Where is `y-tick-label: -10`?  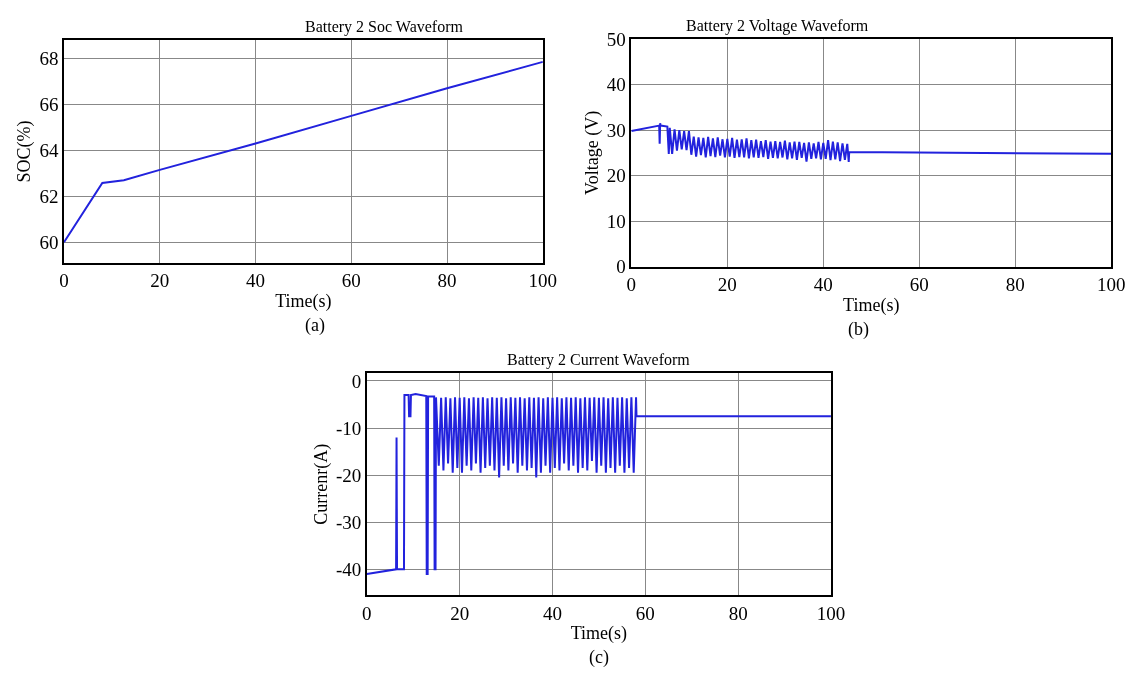
y-tick-label: -10 is located at coordinates (348, 428).